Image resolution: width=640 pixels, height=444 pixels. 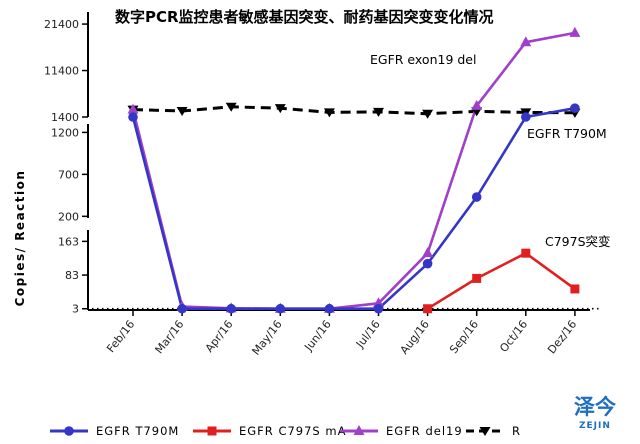 What do you see at coordinates (464, 337) in the screenshot?
I see `x-tick-label: Sep/16` at bounding box center [464, 337].